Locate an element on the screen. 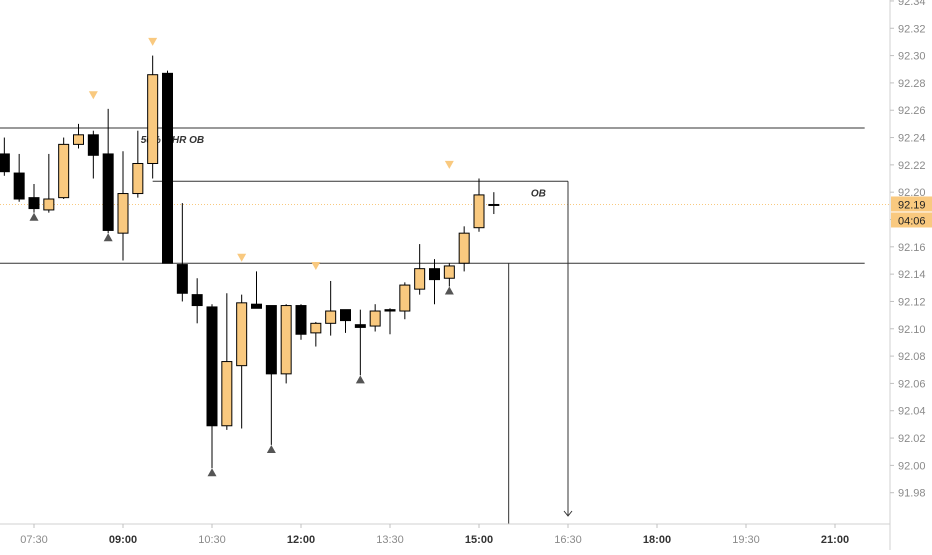  y-tick-label: 92.26 is located at coordinates (912, 111).